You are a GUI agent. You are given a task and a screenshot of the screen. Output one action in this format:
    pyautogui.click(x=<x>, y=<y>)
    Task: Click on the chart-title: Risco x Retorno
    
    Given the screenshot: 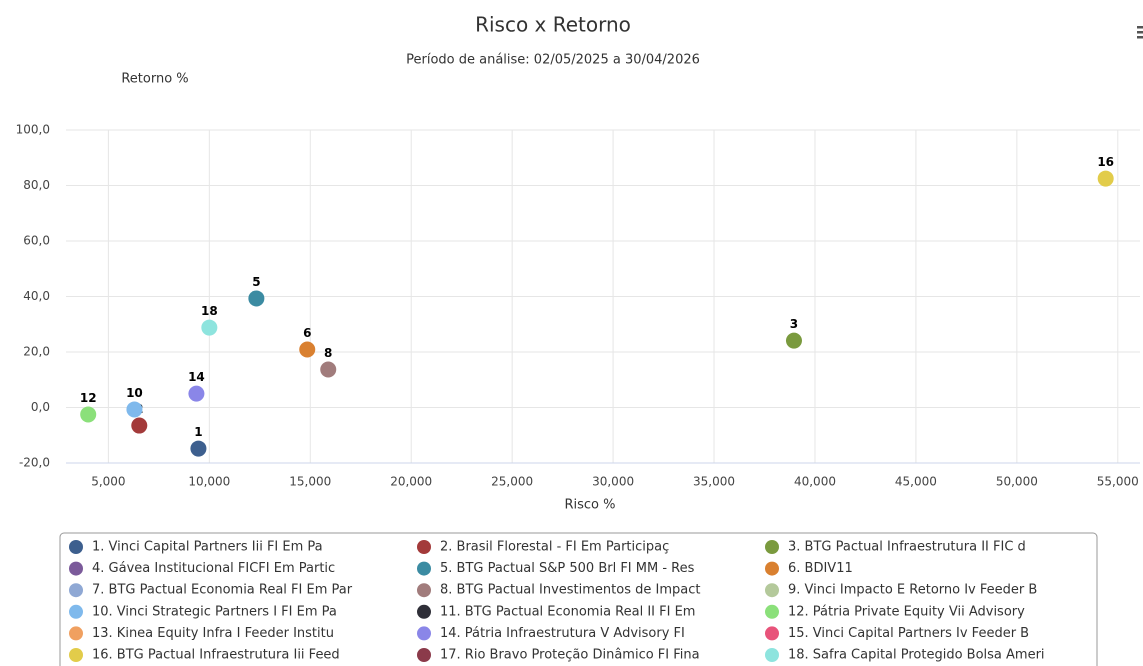 What is the action you would take?
    pyautogui.click(x=553, y=25)
    